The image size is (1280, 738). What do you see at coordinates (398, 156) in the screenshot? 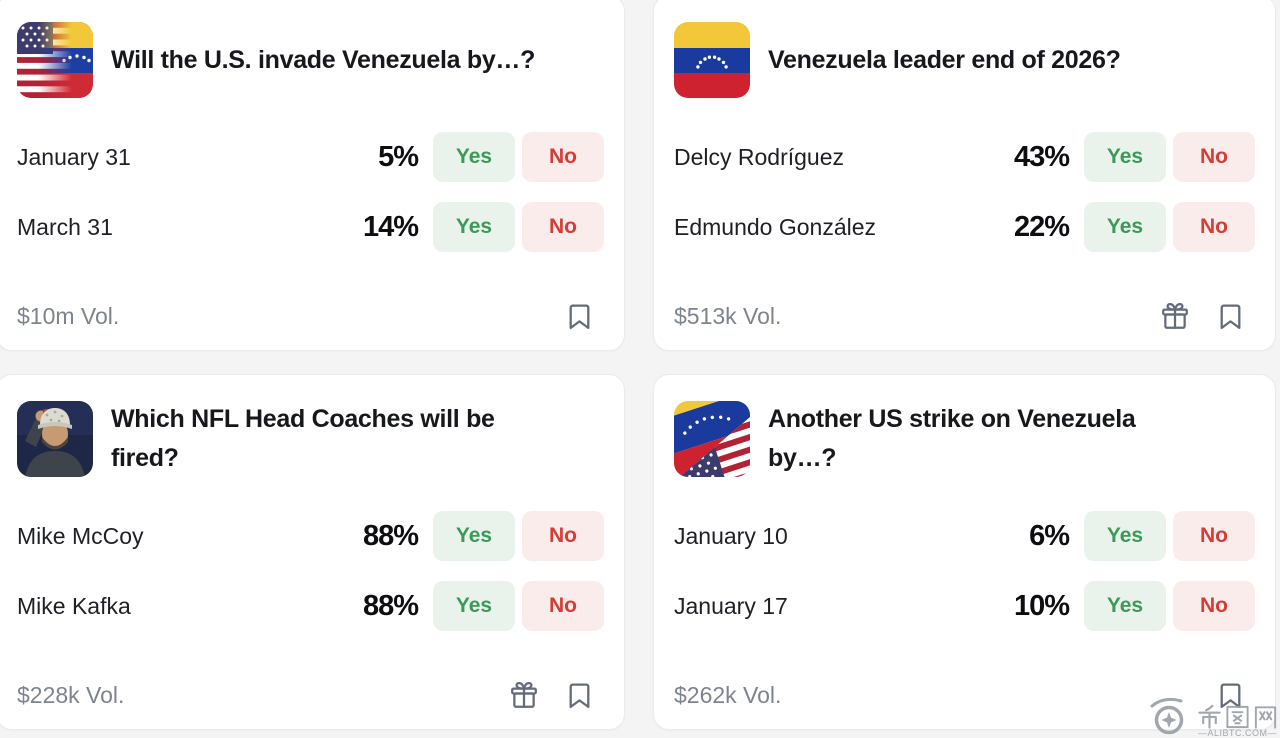
I see `outcome-probability: 5%` at bounding box center [398, 156].